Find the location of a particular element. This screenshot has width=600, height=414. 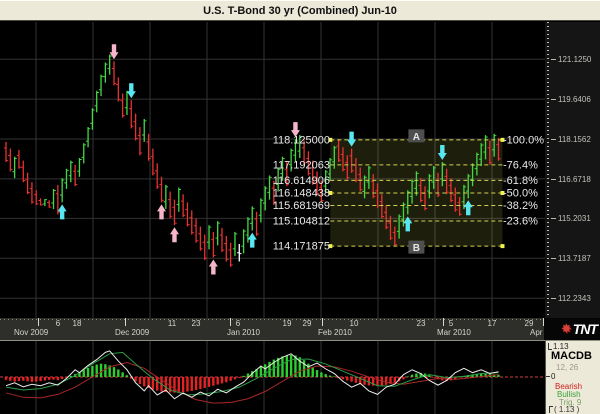

fib-price-label: 114.171875 is located at coordinates (301, 247).